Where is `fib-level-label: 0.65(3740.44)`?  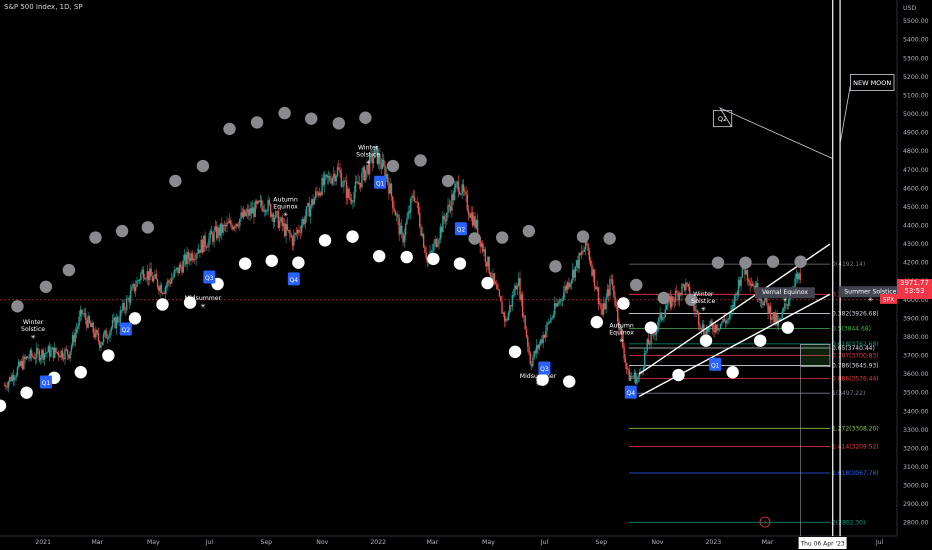
fib-level-label: 0.65(3740.44) is located at coordinates (853, 348).